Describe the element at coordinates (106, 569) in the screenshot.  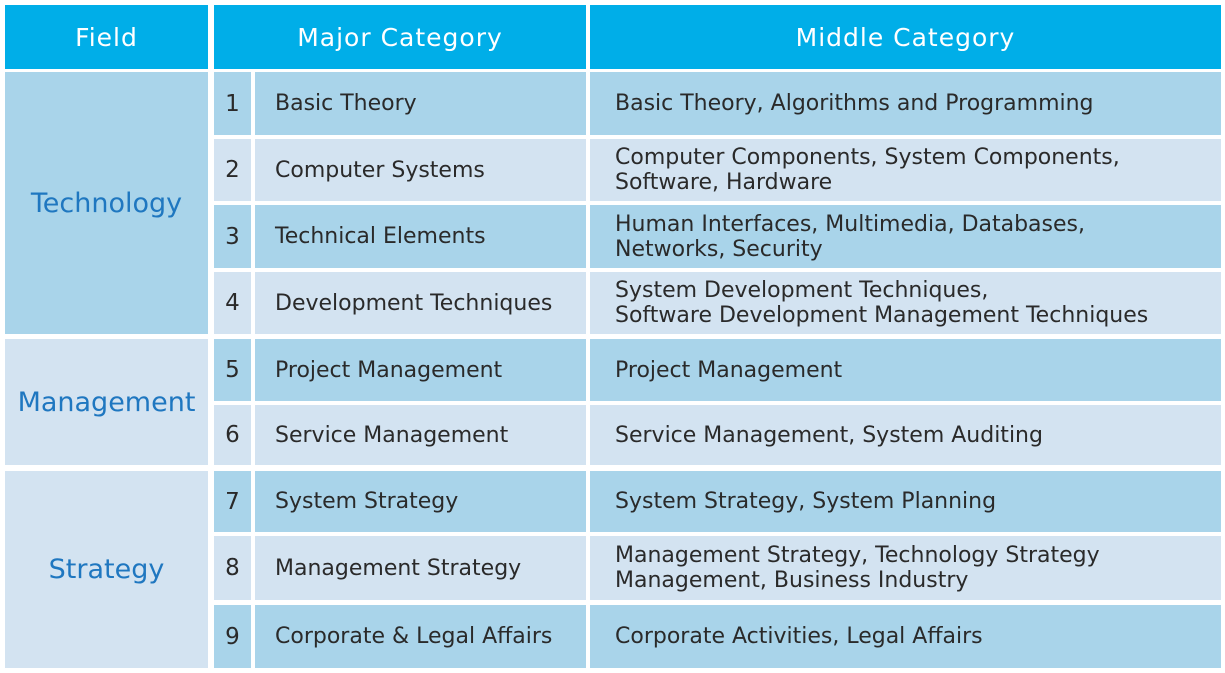
I see `field-strategy: Strategy` at that location.